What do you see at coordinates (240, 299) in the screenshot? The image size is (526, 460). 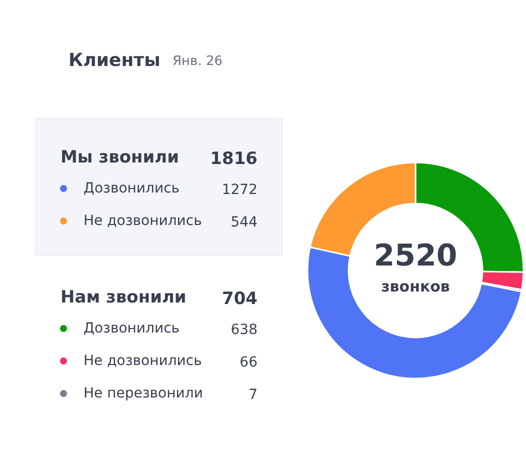 I see `text: 704` at bounding box center [240, 299].